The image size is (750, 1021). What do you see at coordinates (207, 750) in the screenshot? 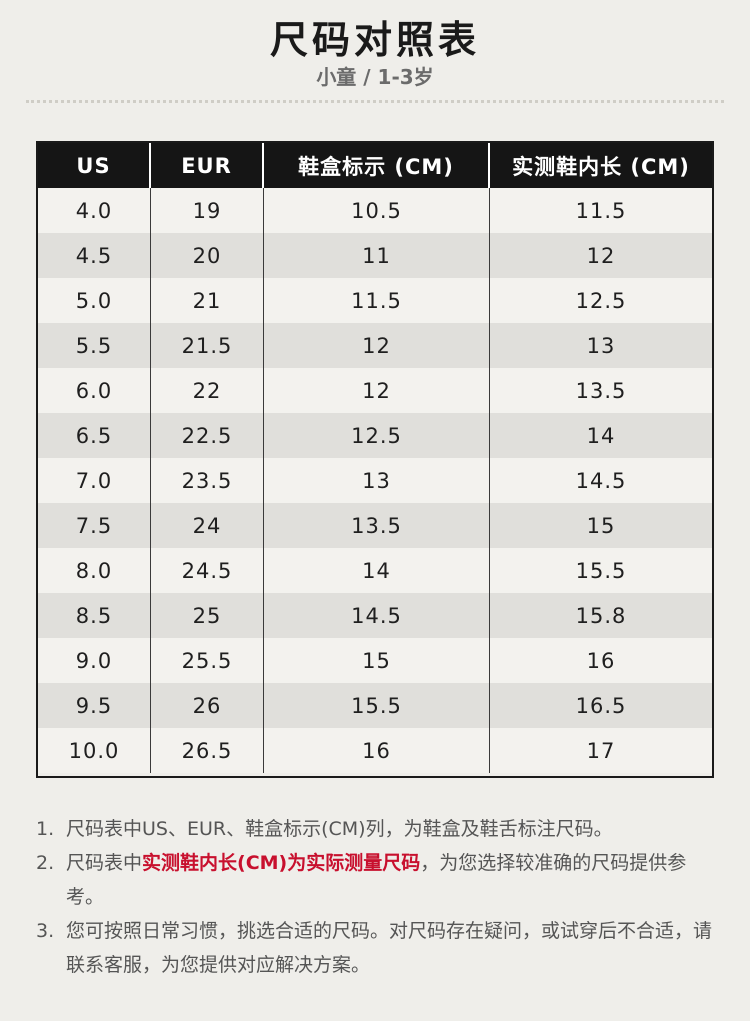
I see `cell-eur: 26.5` at bounding box center [207, 750].